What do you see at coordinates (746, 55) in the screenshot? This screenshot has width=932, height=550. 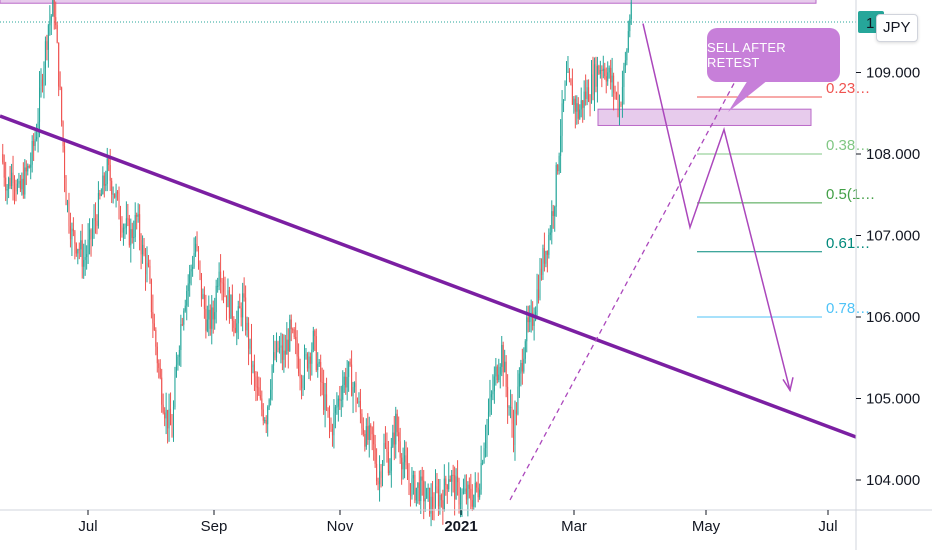 I see `callout-label: SELL AFTER RETEST` at bounding box center [746, 55].